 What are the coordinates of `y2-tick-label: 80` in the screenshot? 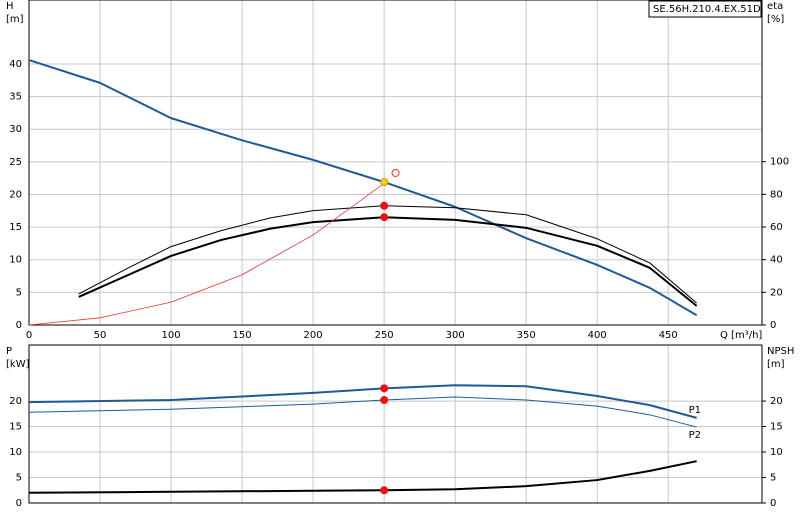 It's located at (776, 194).